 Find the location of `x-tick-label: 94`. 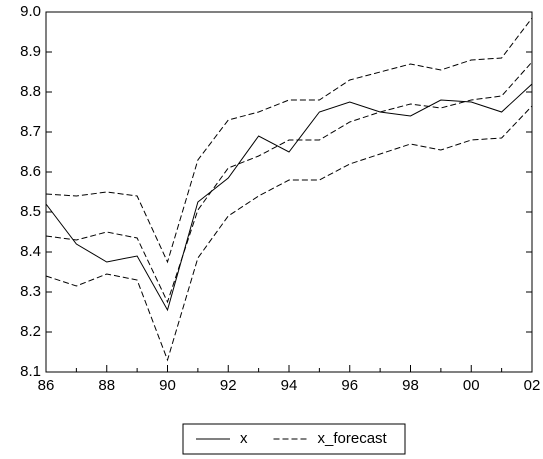

x-tick-label: 94 is located at coordinates (289, 385).